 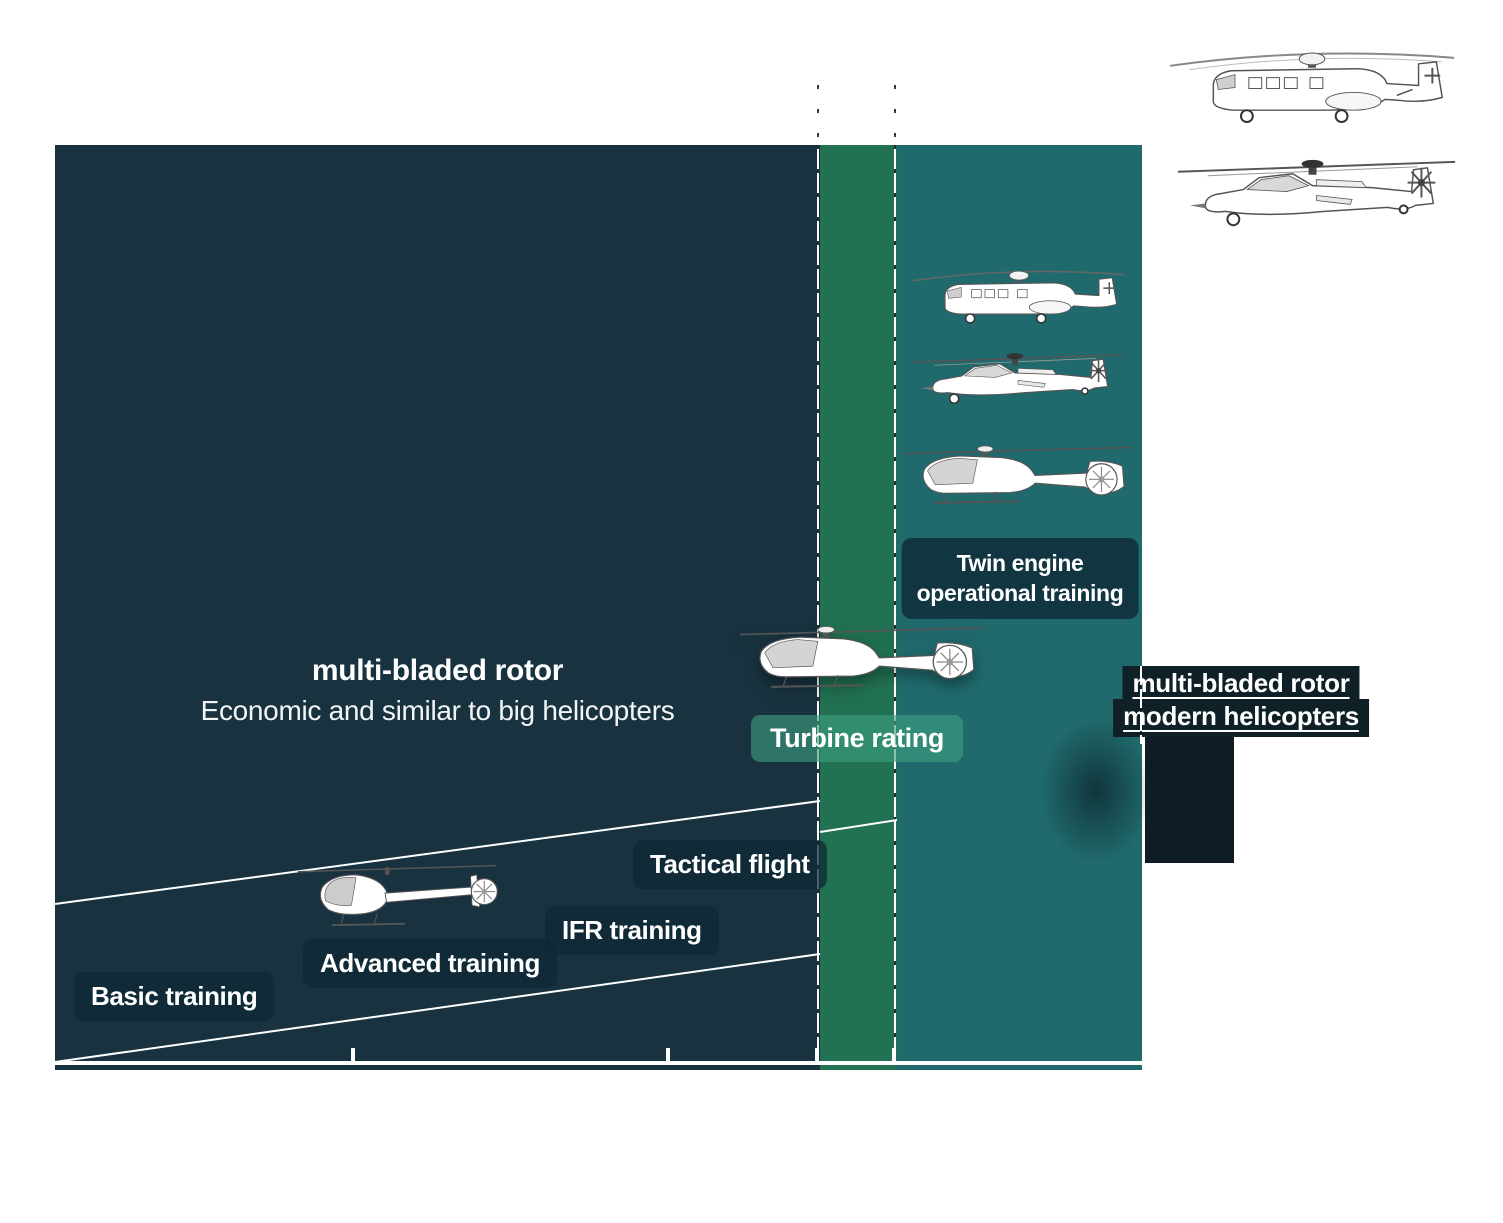 I want to click on twin-engine-line2: operational training, so click(x=1020, y=593).